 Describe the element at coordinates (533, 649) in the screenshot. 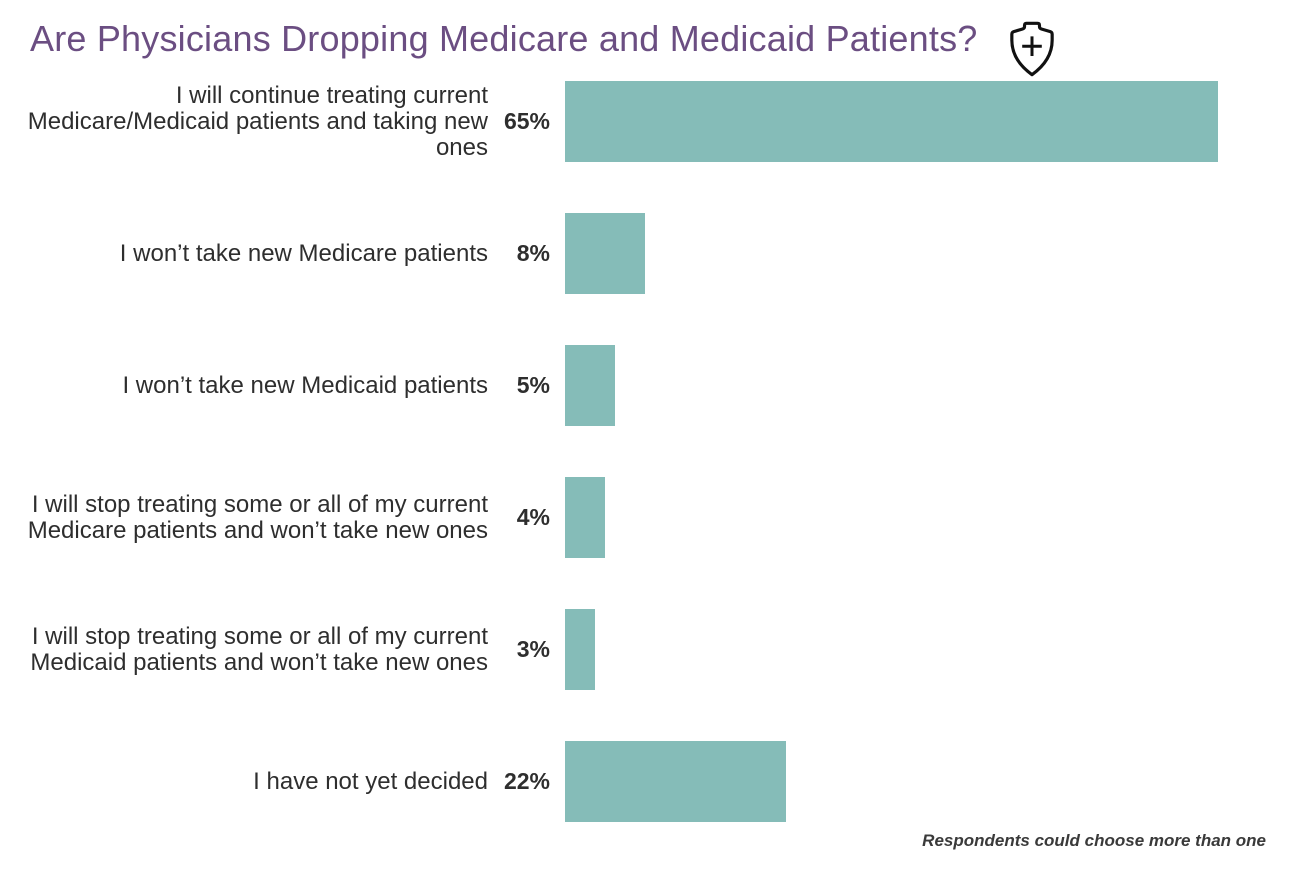

I see `bar-value: 3%` at that location.